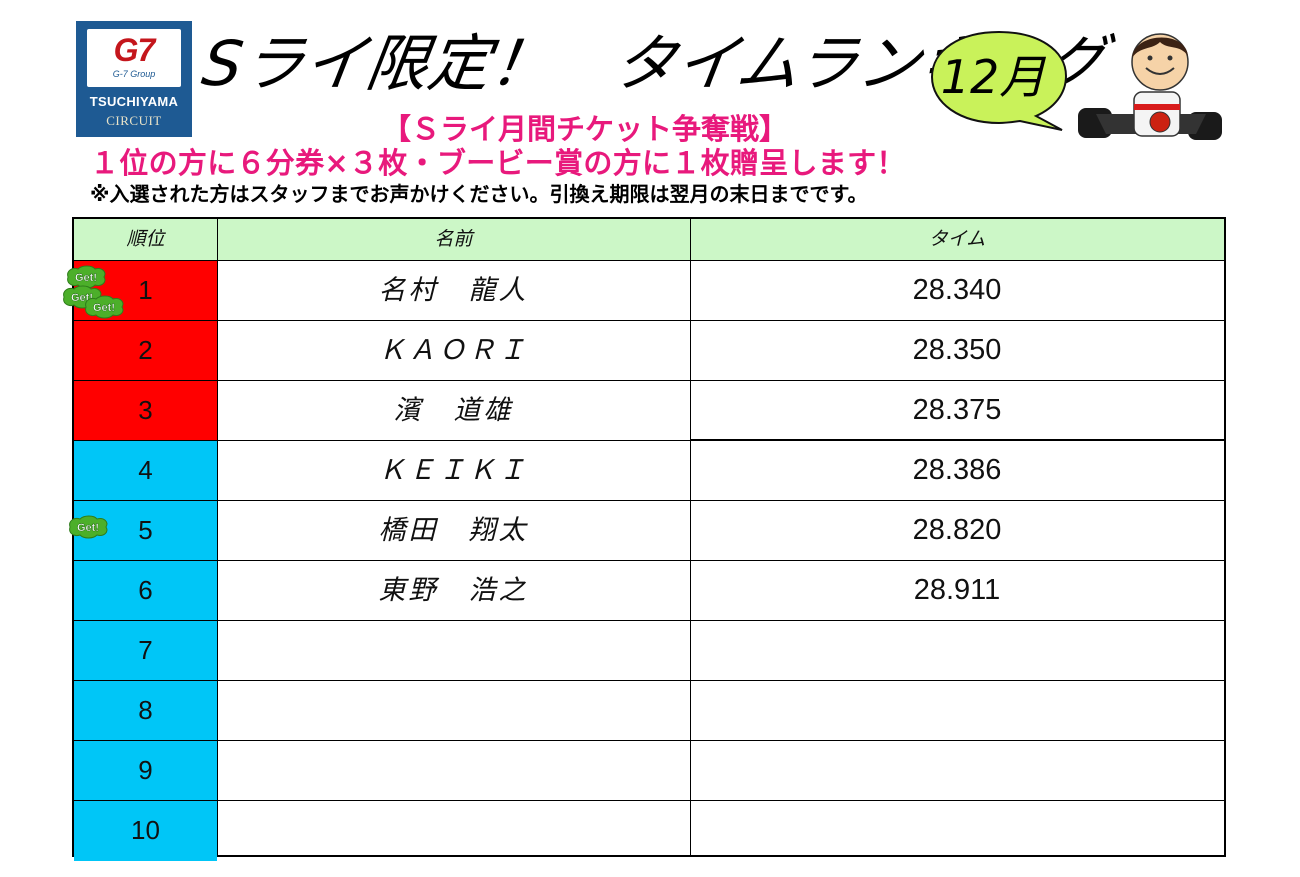  I want to click on month-label: 12月, so click(993, 77).